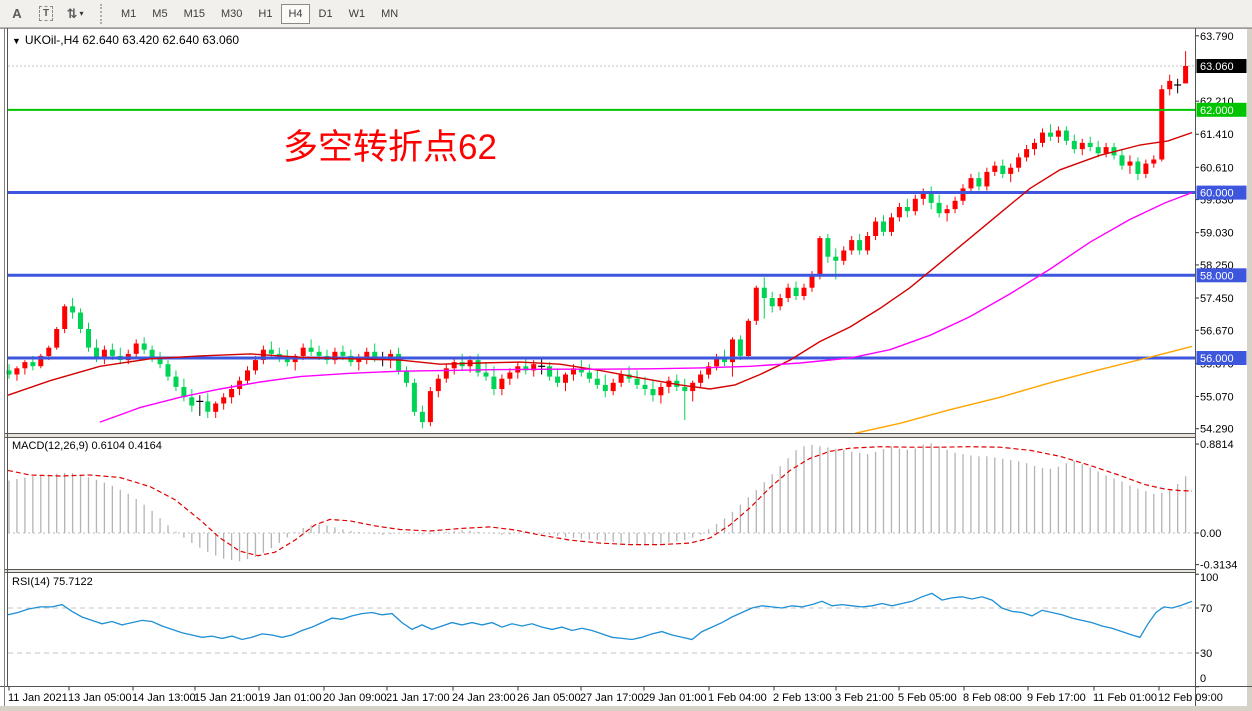  Describe the element at coordinates (357, 13) in the screenshot. I see `timeframe-button-W1: W1` at that location.